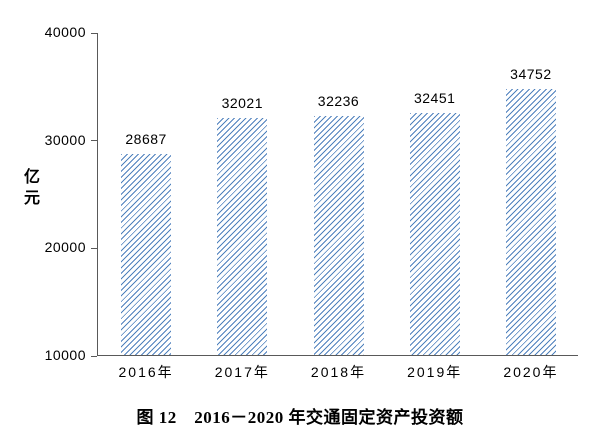  Describe the element at coordinates (146, 372) in the screenshot. I see `x-axis-tick-label: 2016年` at that location.